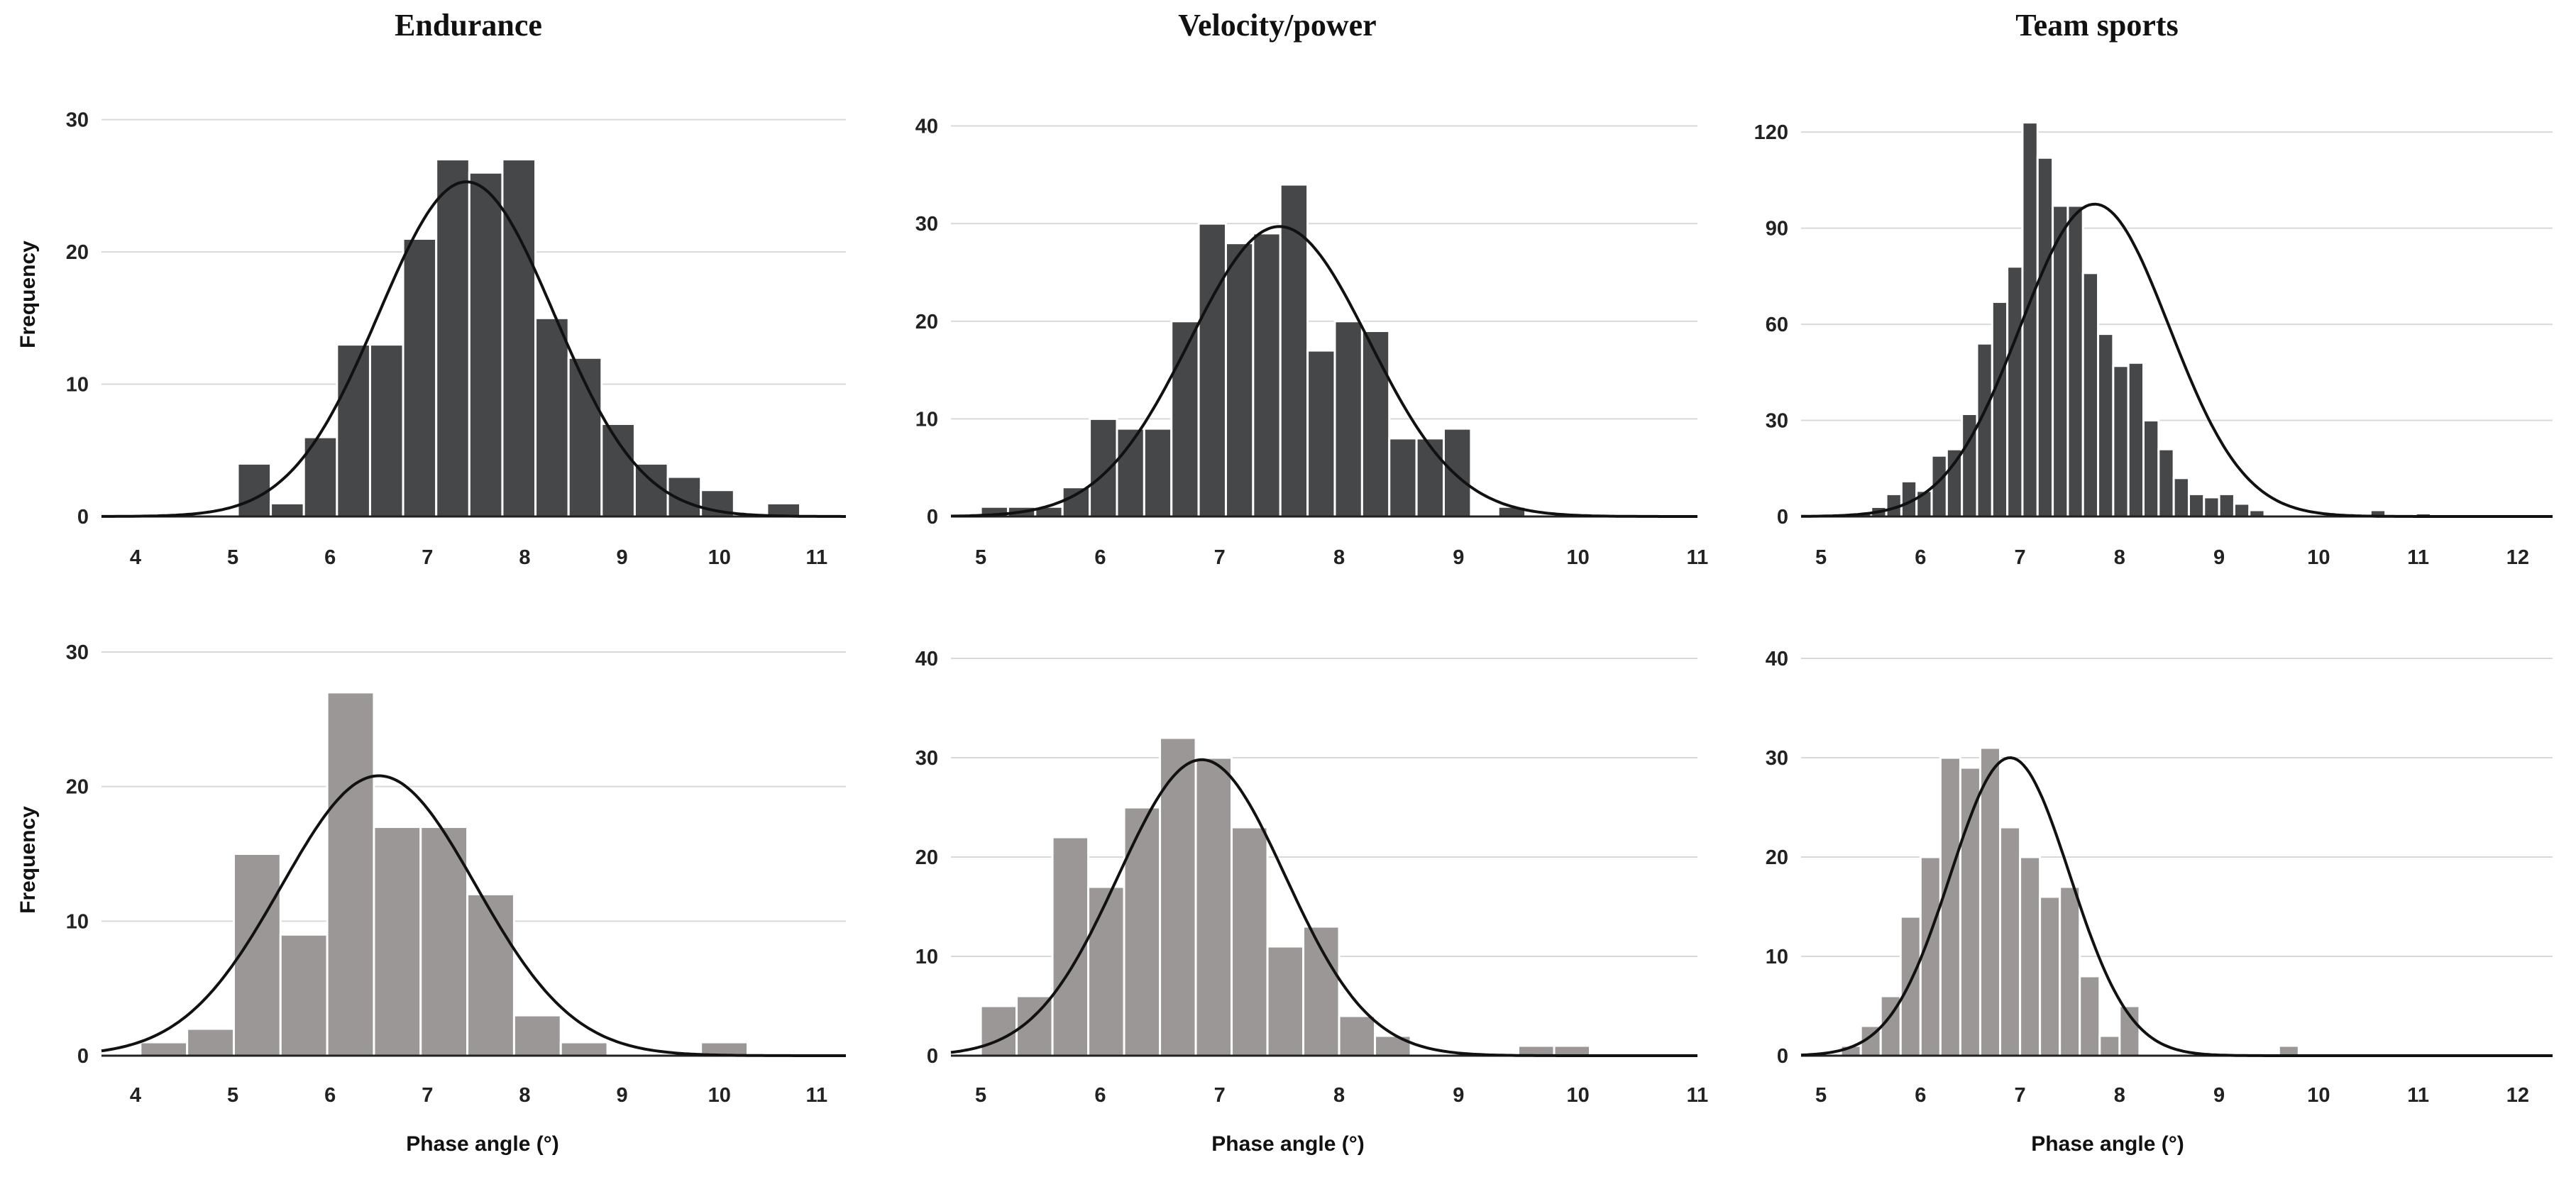 This screenshot has width=2576, height=1177. What do you see at coordinates (926, 758) in the screenshot?
I see `velocity-bottom-ytick-label: 30` at bounding box center [926, 758].